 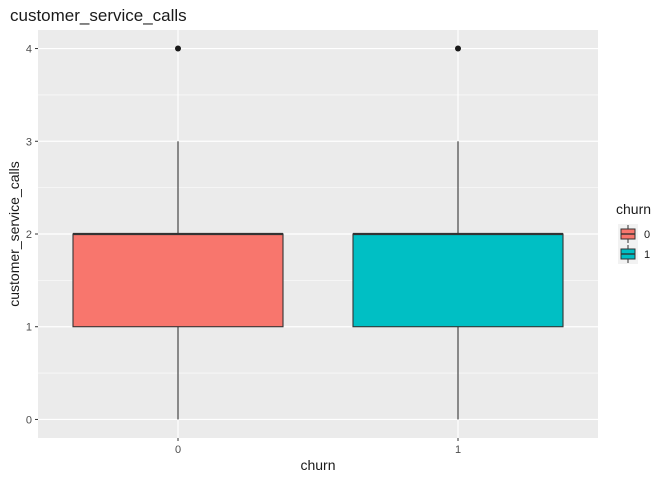 I want to click on legend-item-0: 0, so click(x=634, y=234).